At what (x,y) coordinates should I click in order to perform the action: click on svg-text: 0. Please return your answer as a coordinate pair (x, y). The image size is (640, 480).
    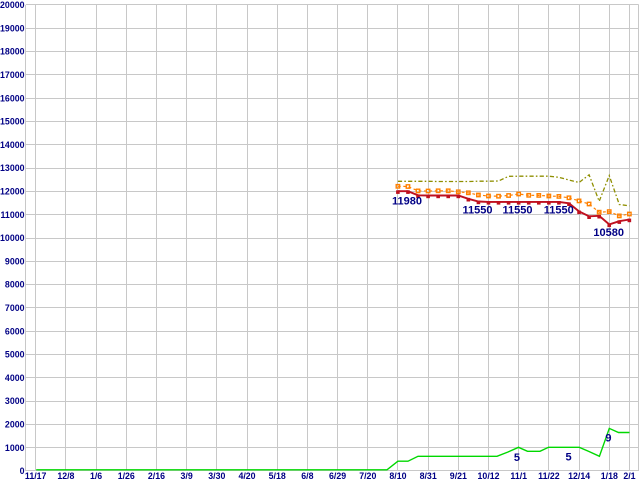
    Looking at the image, I should click on (22, 471).